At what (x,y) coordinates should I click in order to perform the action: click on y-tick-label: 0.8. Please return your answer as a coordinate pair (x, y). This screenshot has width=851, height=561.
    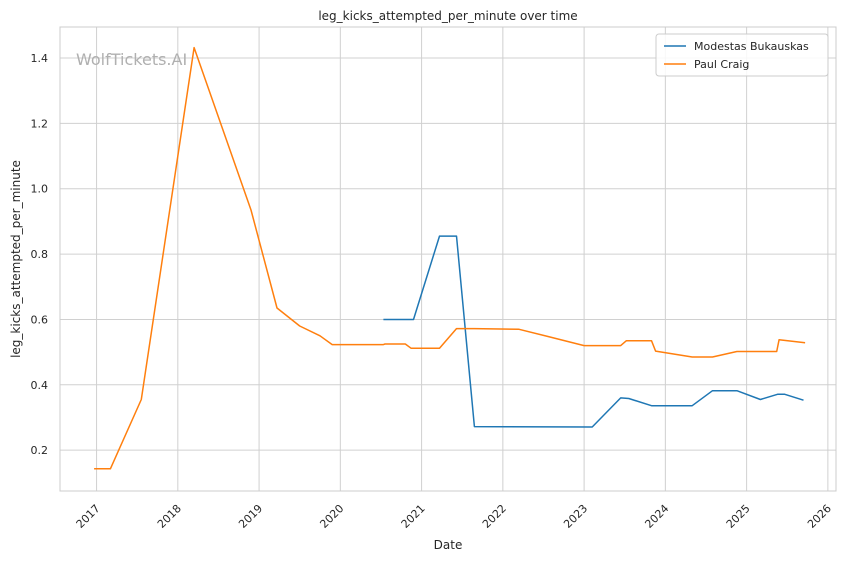
    Looking at the image, I should click on (40, 254).